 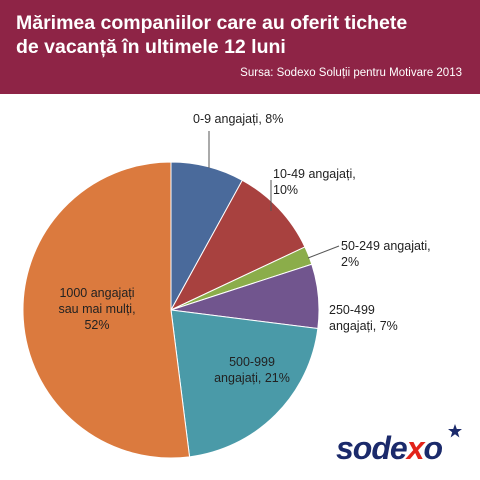 What do you see at coordinates (151, 47) in the screenshot?
I see `chart-title-line-2: de vacanță în ultimele 12 luni` at bounding box center [151, 47].